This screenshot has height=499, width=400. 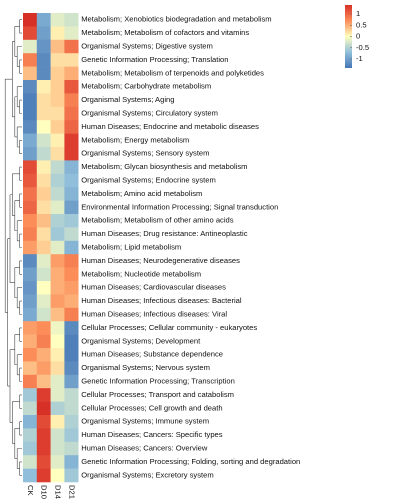 What do you see at coordinates (141, 273) in the screenshot?
I see `row-label: Metabolism; Nucleotide metabolism` at bounding box center [141, 273].